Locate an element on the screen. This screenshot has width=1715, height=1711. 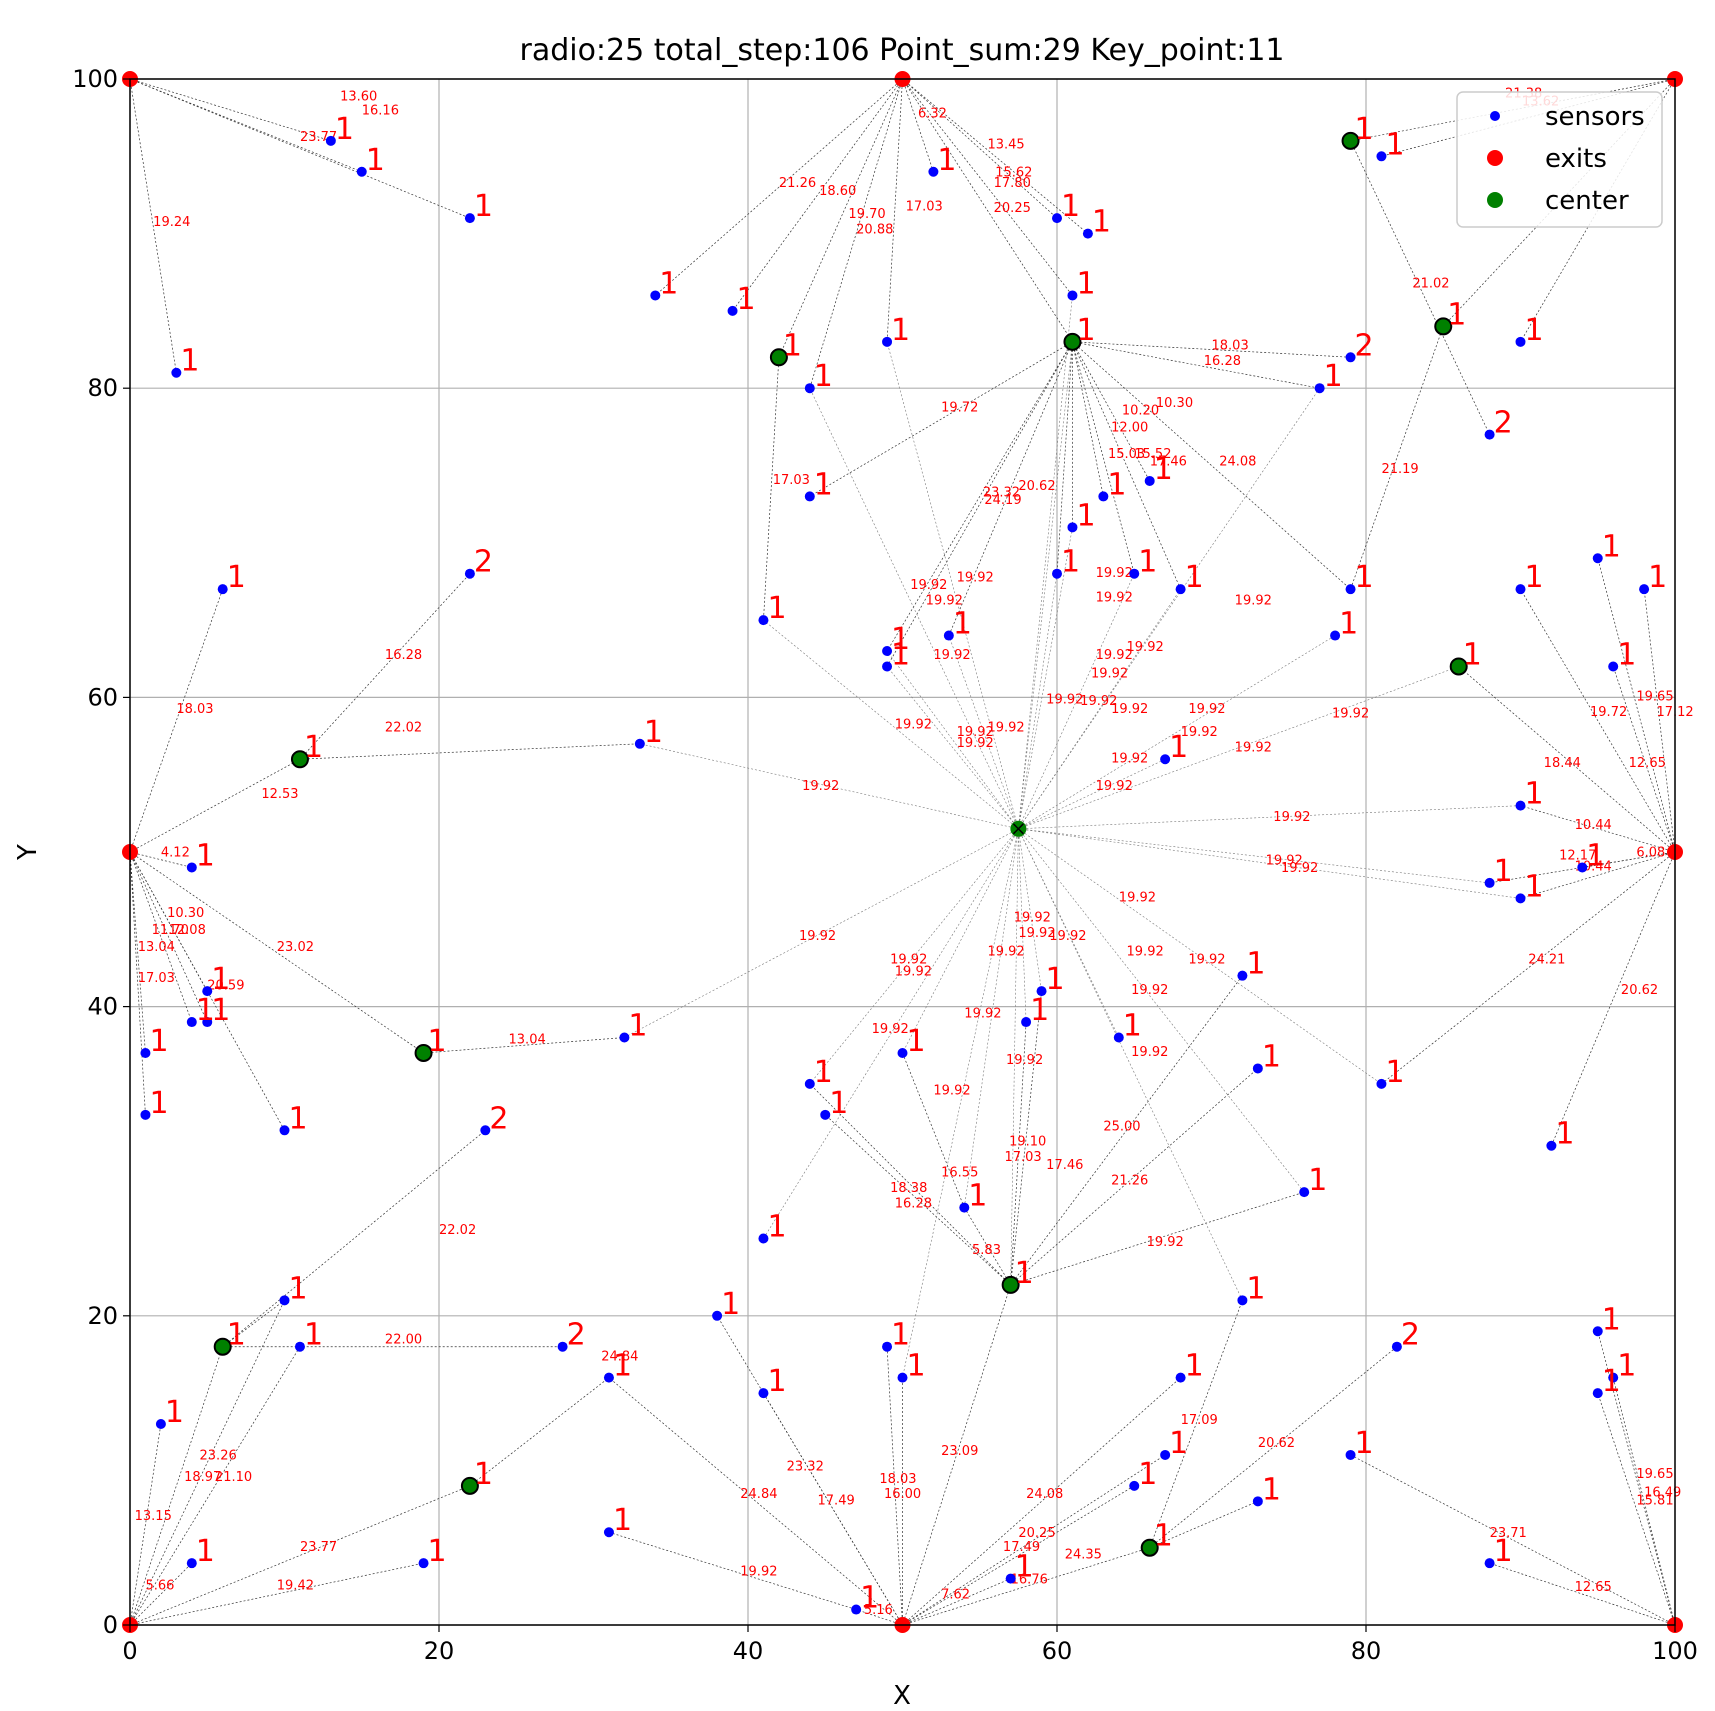
distance-label: 5.66 is located at coordinates (159, 1585).